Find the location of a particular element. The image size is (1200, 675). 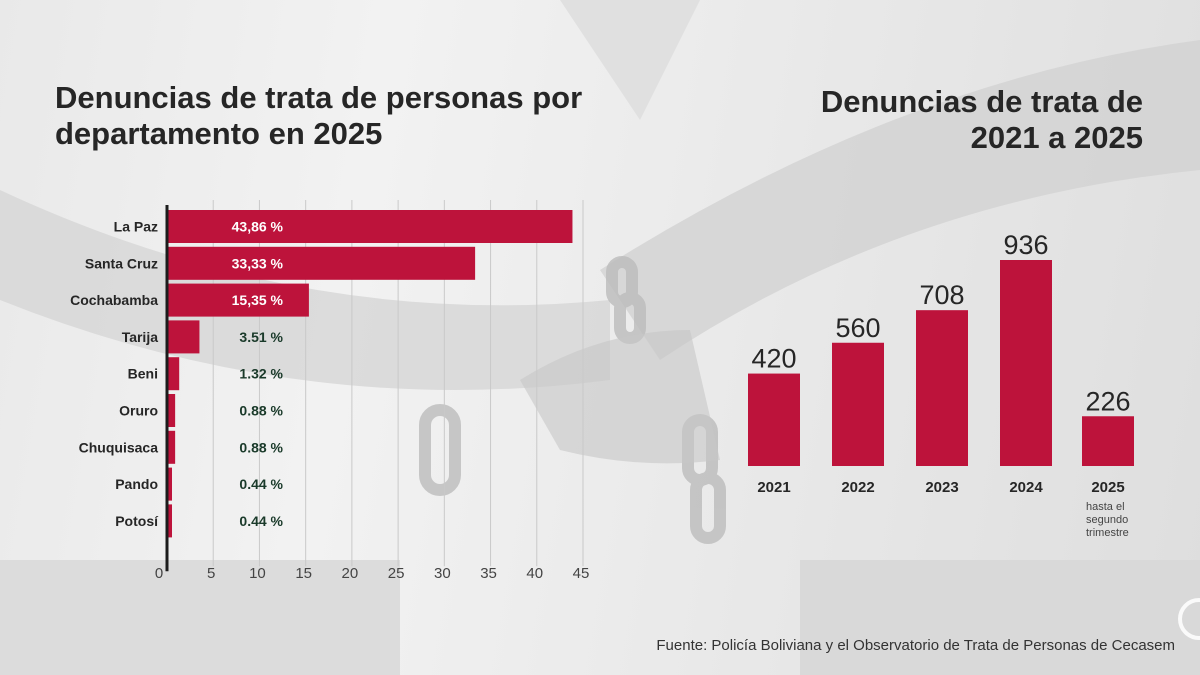

x-tick-label: 45 is located at coordinates (581, 573).